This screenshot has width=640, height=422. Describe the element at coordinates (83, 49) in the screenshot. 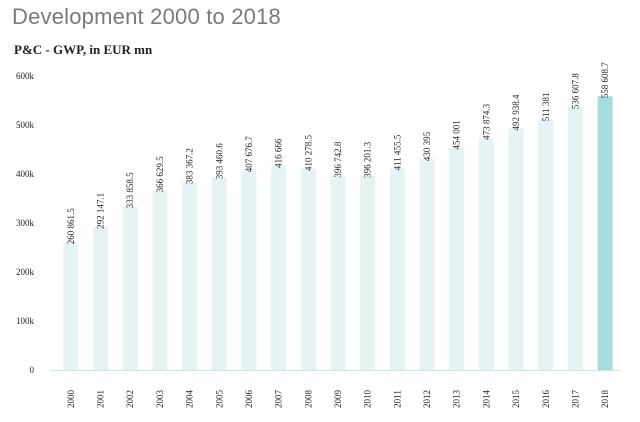

I see `chart-title: P&C - GWP, in EUR mn` at that location.